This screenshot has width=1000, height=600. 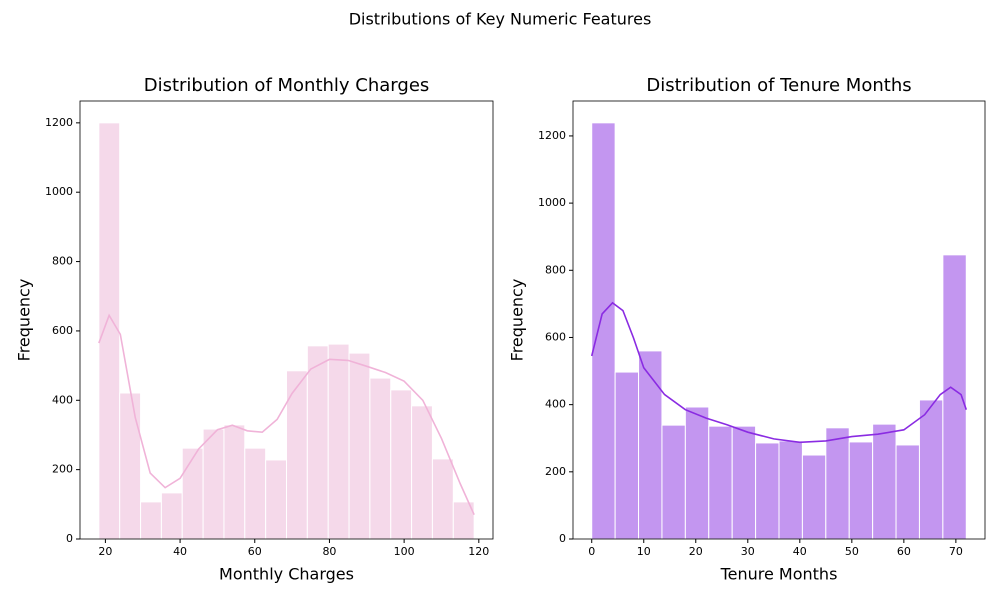 I want to click on chart-title: Distribution of Tenure Months, so click(x=778, y=85).